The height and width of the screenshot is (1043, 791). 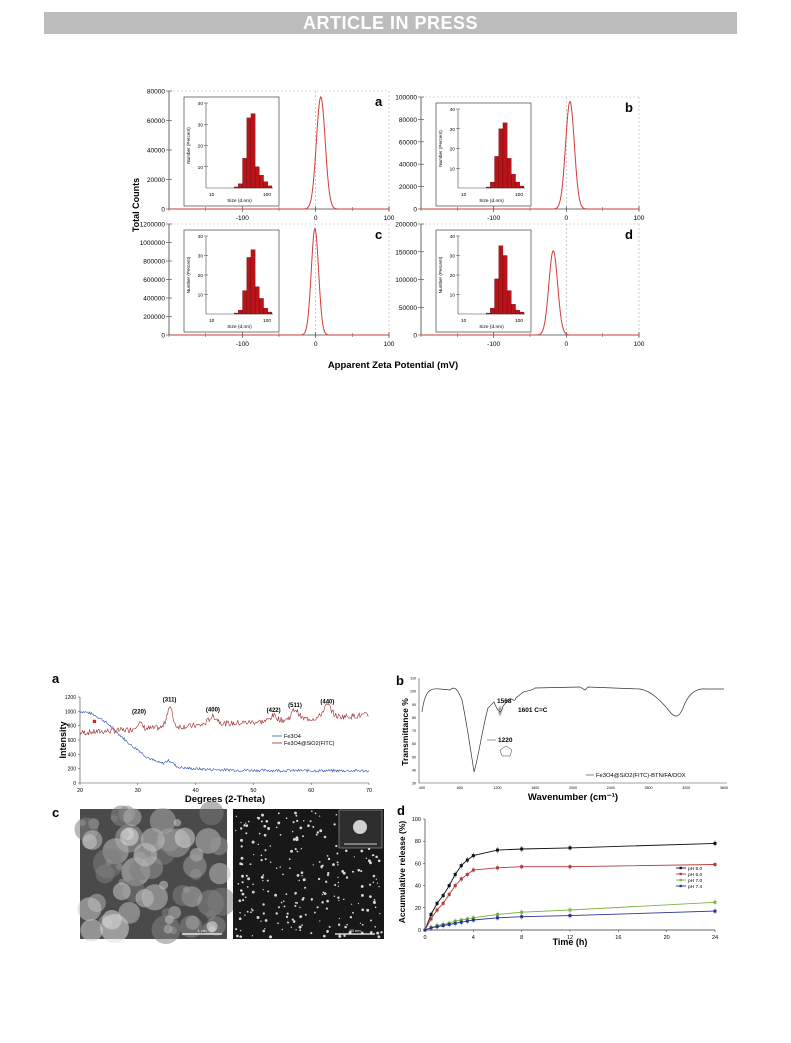 What do you see at coordinates (418, 864) in the screenshot?
I see `release-y-tick-label: 60` at bounding box center [418, 864].